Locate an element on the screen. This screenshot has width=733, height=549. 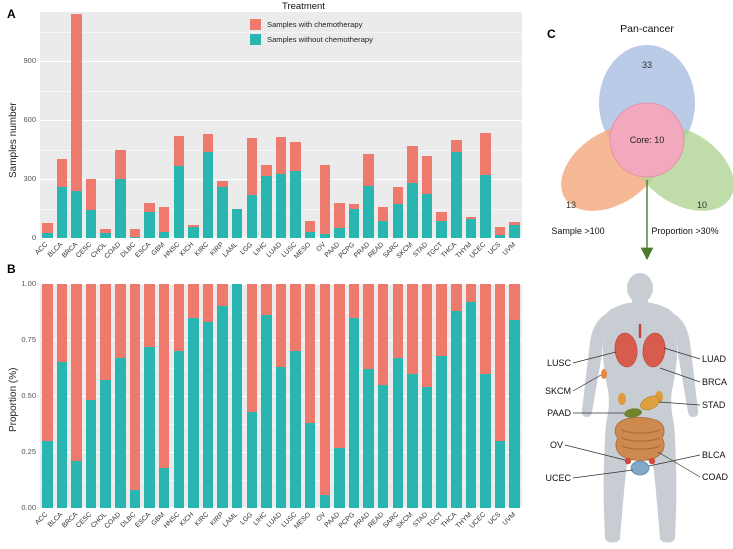
legend-label-with-chemotherapy: Samples with chemotherapy is located at coordinates (315, 24).